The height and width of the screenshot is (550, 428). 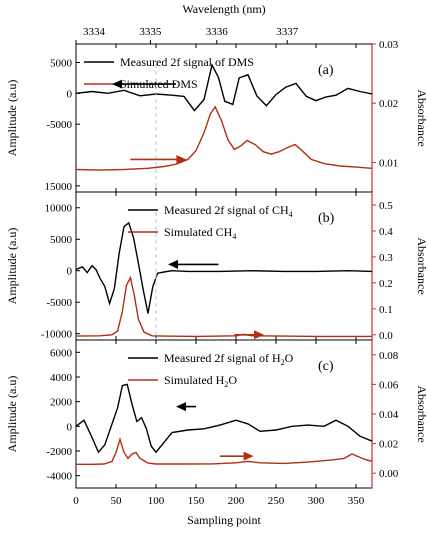 I want to click on x-axis-title: Sampling point, so click(x=224, y=520).